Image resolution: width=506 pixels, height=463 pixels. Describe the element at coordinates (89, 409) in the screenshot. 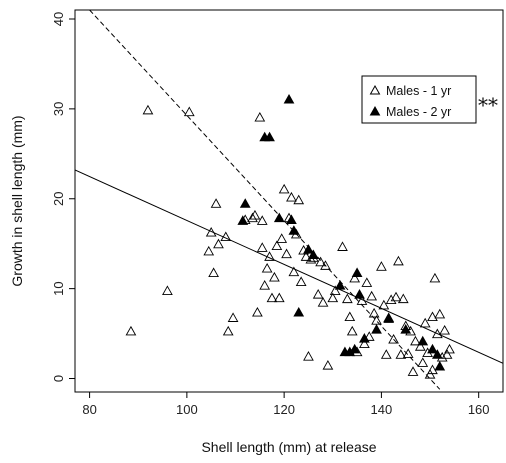

I see `x-tick-label: 80` at that location.